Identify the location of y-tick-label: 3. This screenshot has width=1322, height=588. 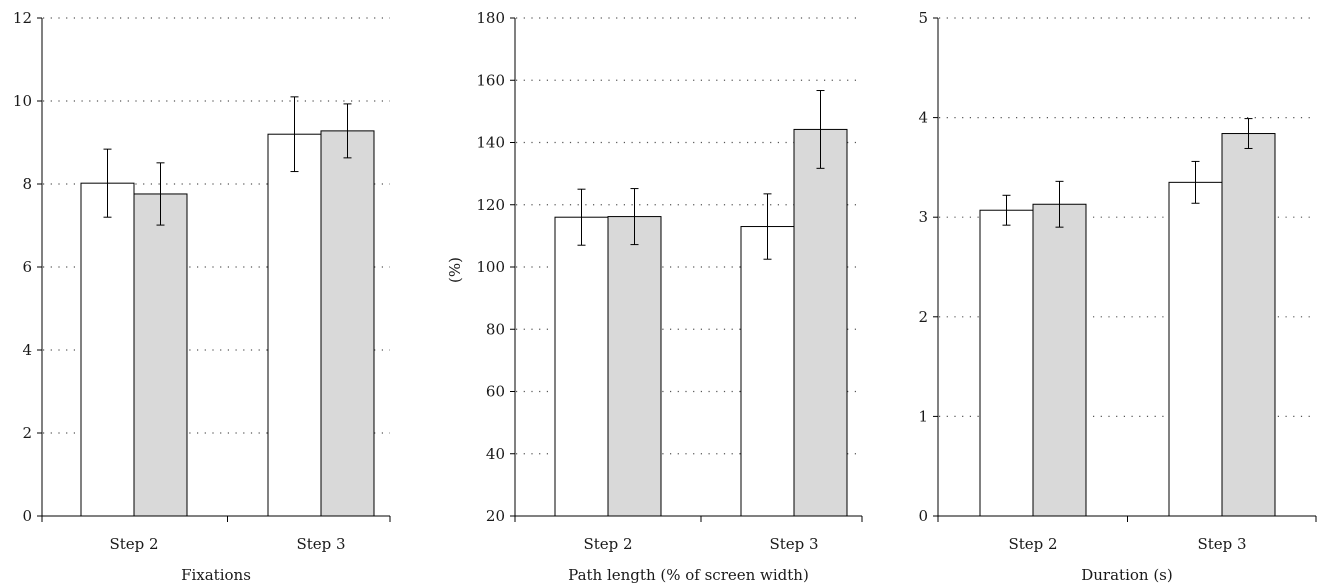
(923, 217).